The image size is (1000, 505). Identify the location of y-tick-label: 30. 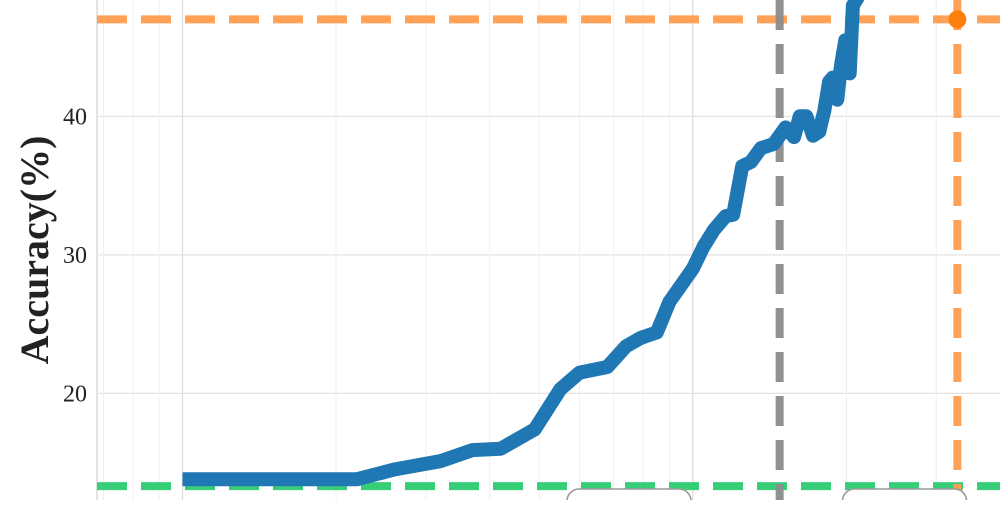
(75, 256).